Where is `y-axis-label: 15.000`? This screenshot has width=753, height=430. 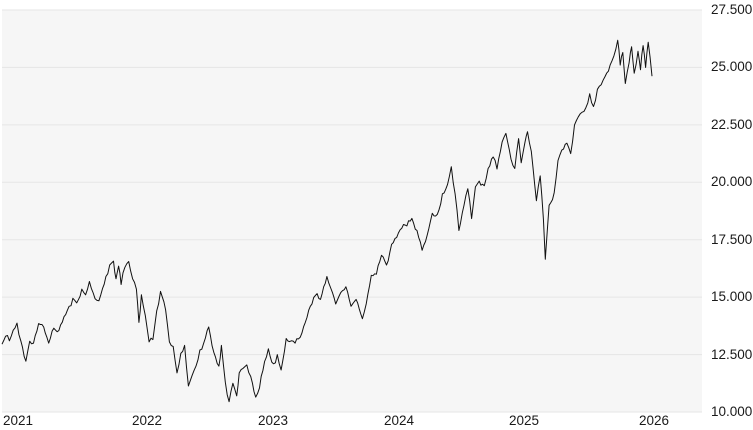 y-axis-label: 15.000 is located at coordinates (732, 296).